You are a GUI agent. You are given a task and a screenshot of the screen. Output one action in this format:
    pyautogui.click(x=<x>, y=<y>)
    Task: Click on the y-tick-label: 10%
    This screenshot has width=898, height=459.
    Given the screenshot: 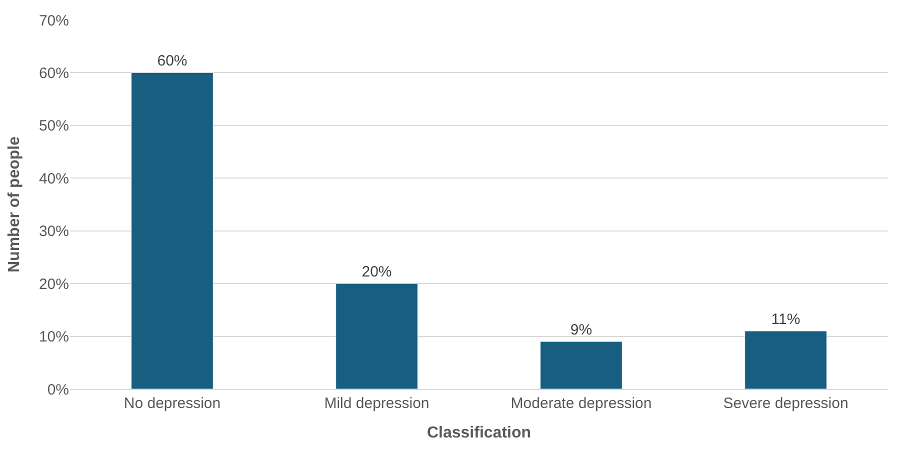 What is the action you would take?
    pyautogui.click(x=53, y=337)
    